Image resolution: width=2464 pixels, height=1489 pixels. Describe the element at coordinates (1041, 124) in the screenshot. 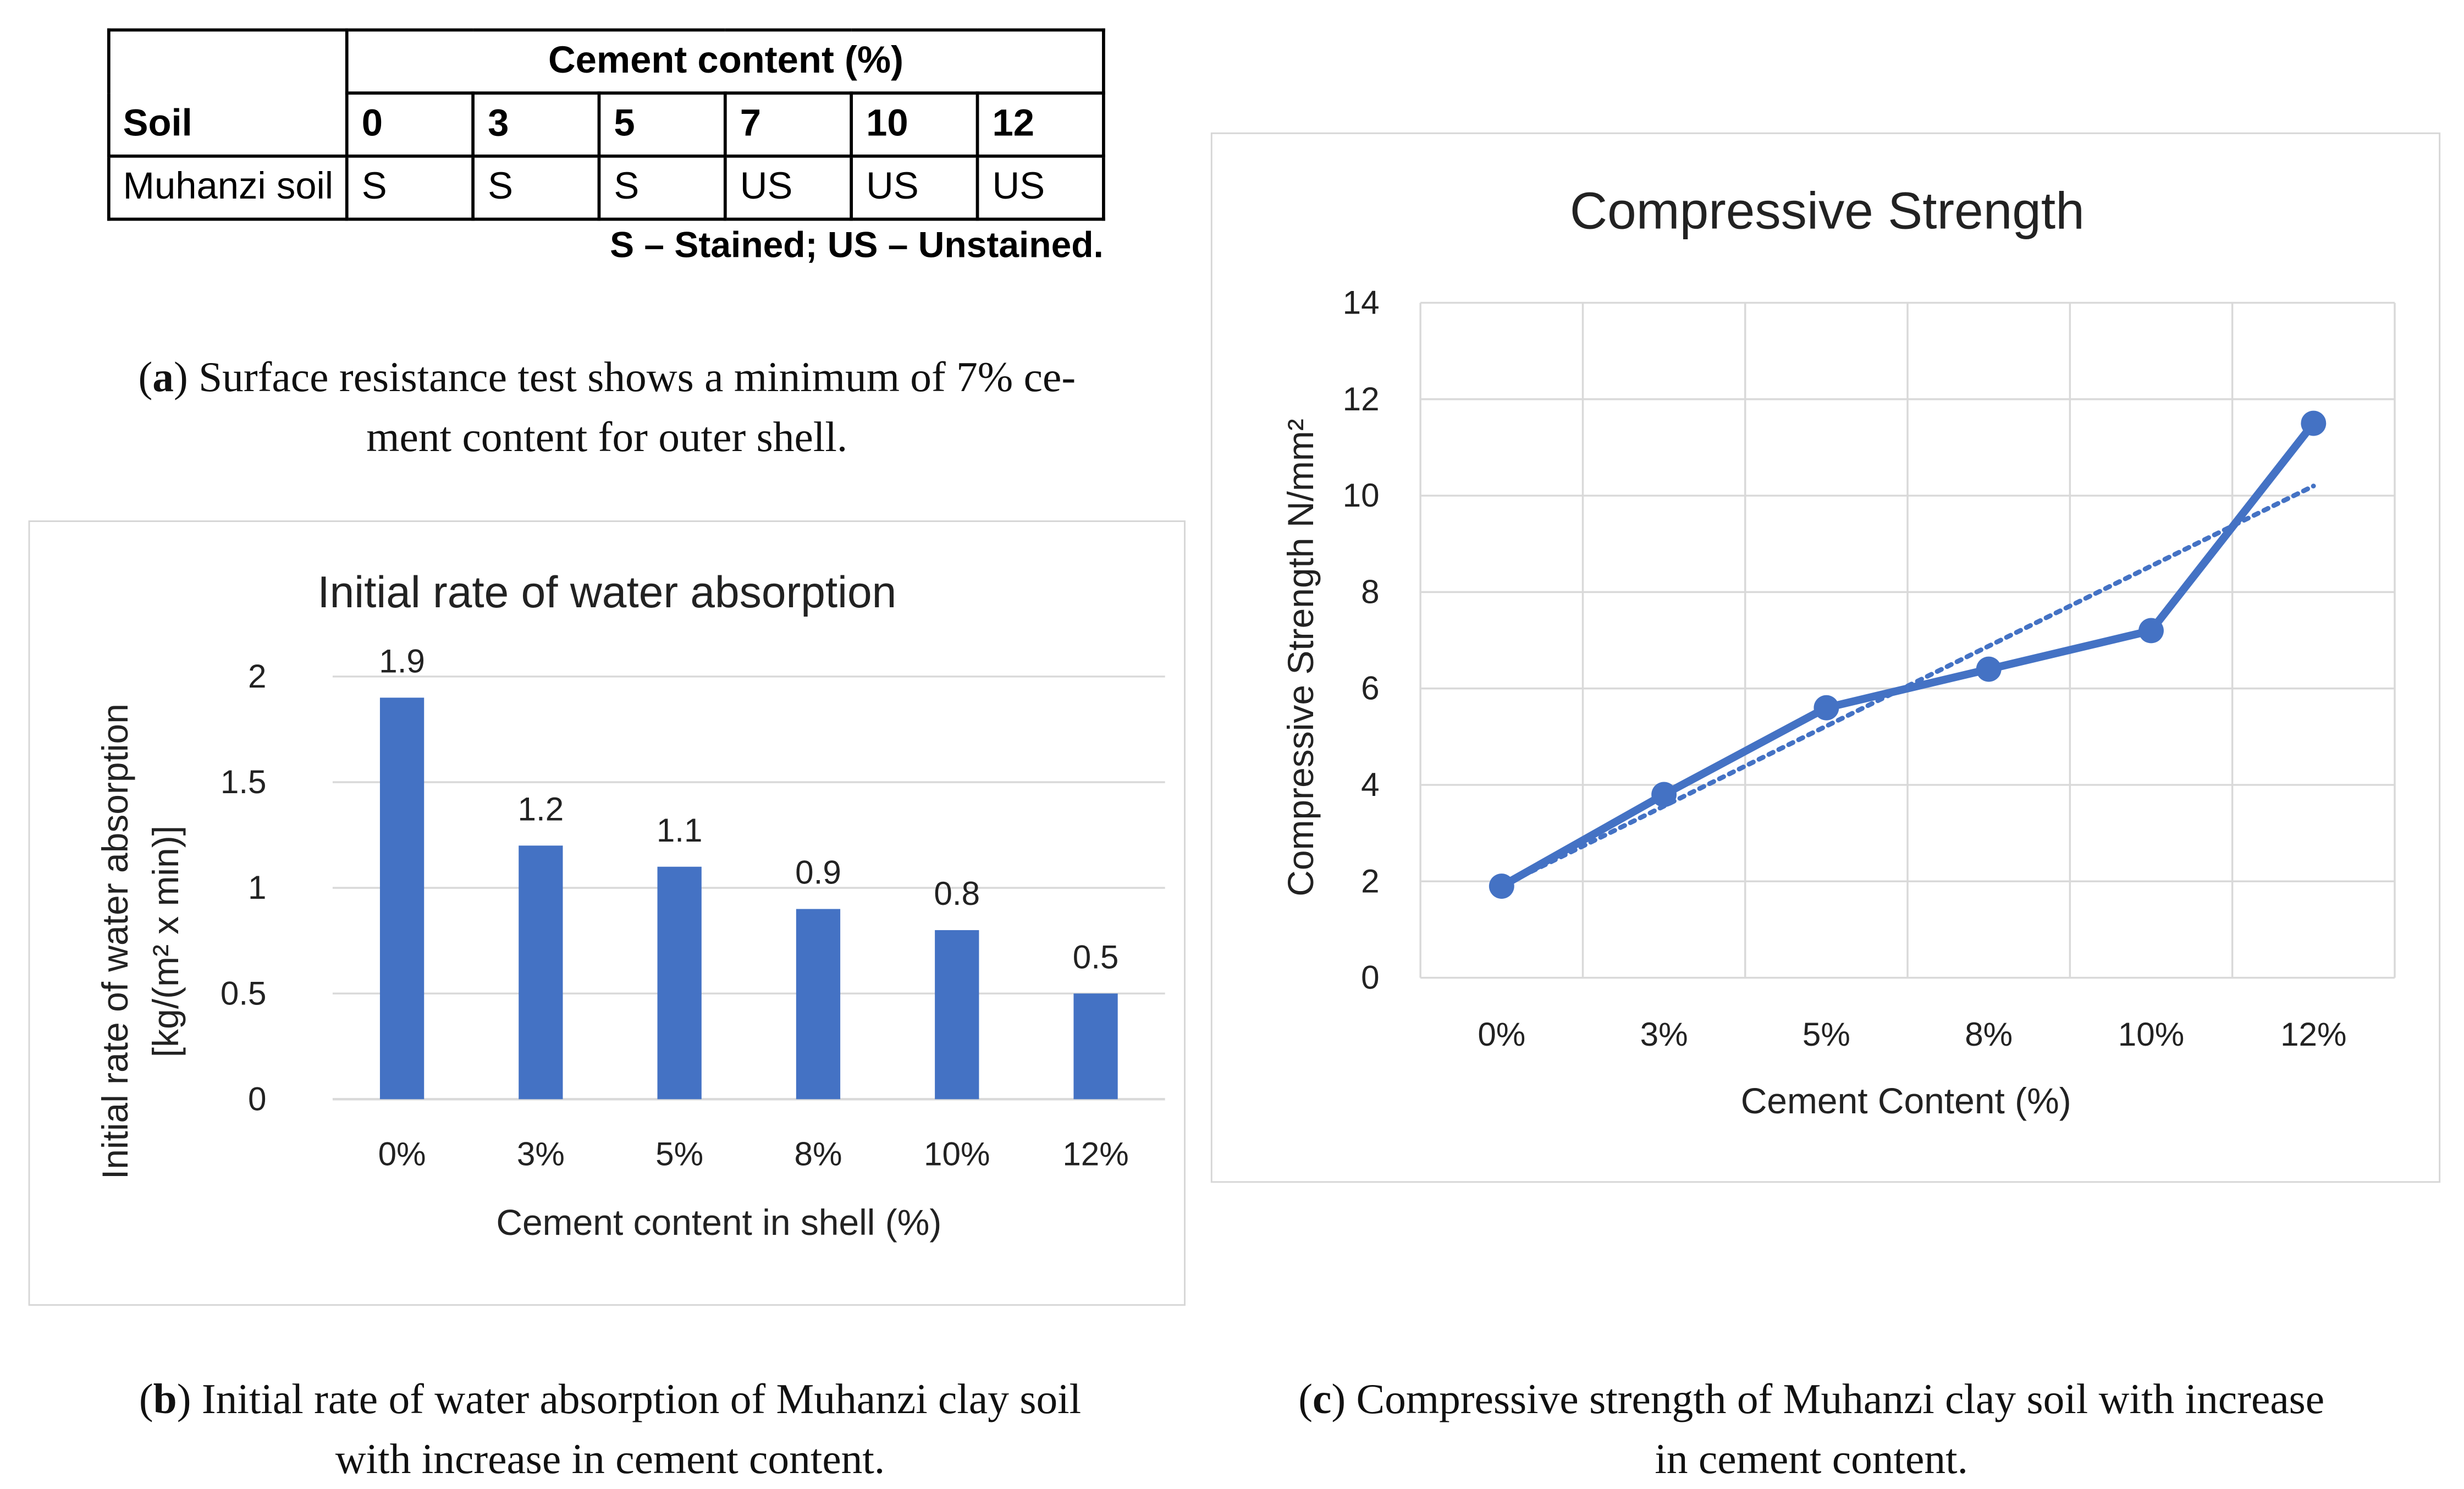

I see `table-column-header: 12` at that location.